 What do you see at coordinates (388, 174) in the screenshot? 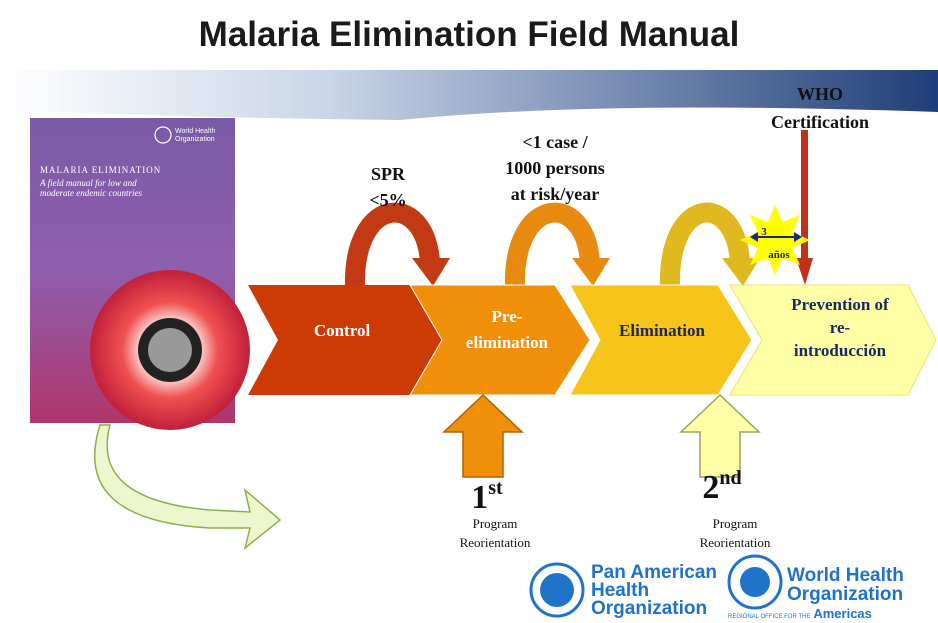
I see `threshold-text: SPR` at bounding box center [388, 174].